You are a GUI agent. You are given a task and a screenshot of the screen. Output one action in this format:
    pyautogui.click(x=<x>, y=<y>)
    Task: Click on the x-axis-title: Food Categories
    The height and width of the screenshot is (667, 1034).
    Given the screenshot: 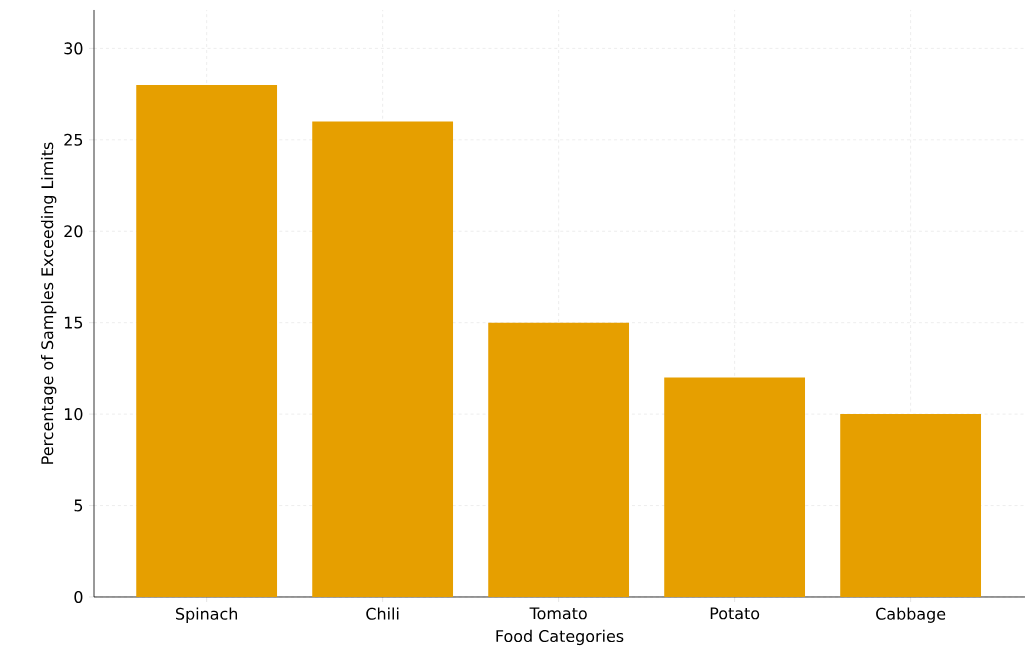 What is the action you would take?
    pyautogui.click(x=560, y=637)
    